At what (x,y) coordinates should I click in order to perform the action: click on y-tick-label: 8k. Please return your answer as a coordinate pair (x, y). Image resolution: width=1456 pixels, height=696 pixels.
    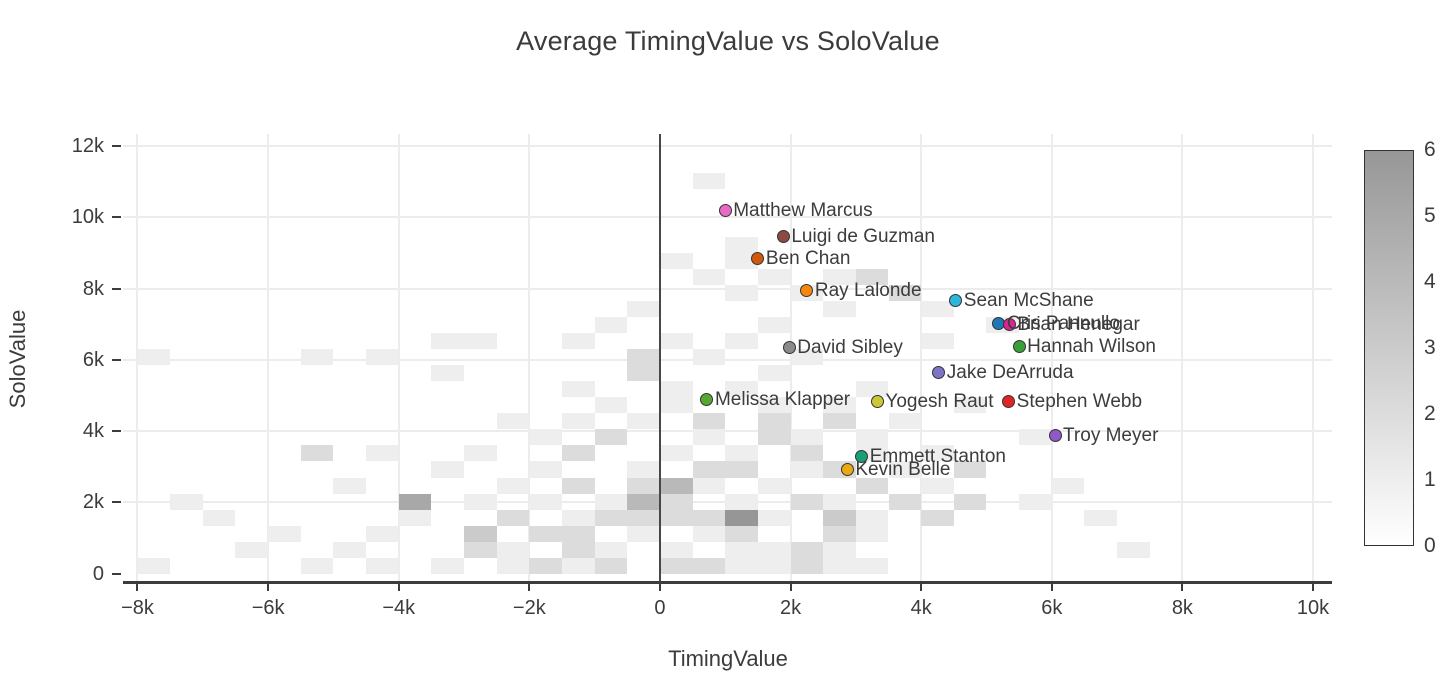
    Looking at the image, I should click on (93, 288).